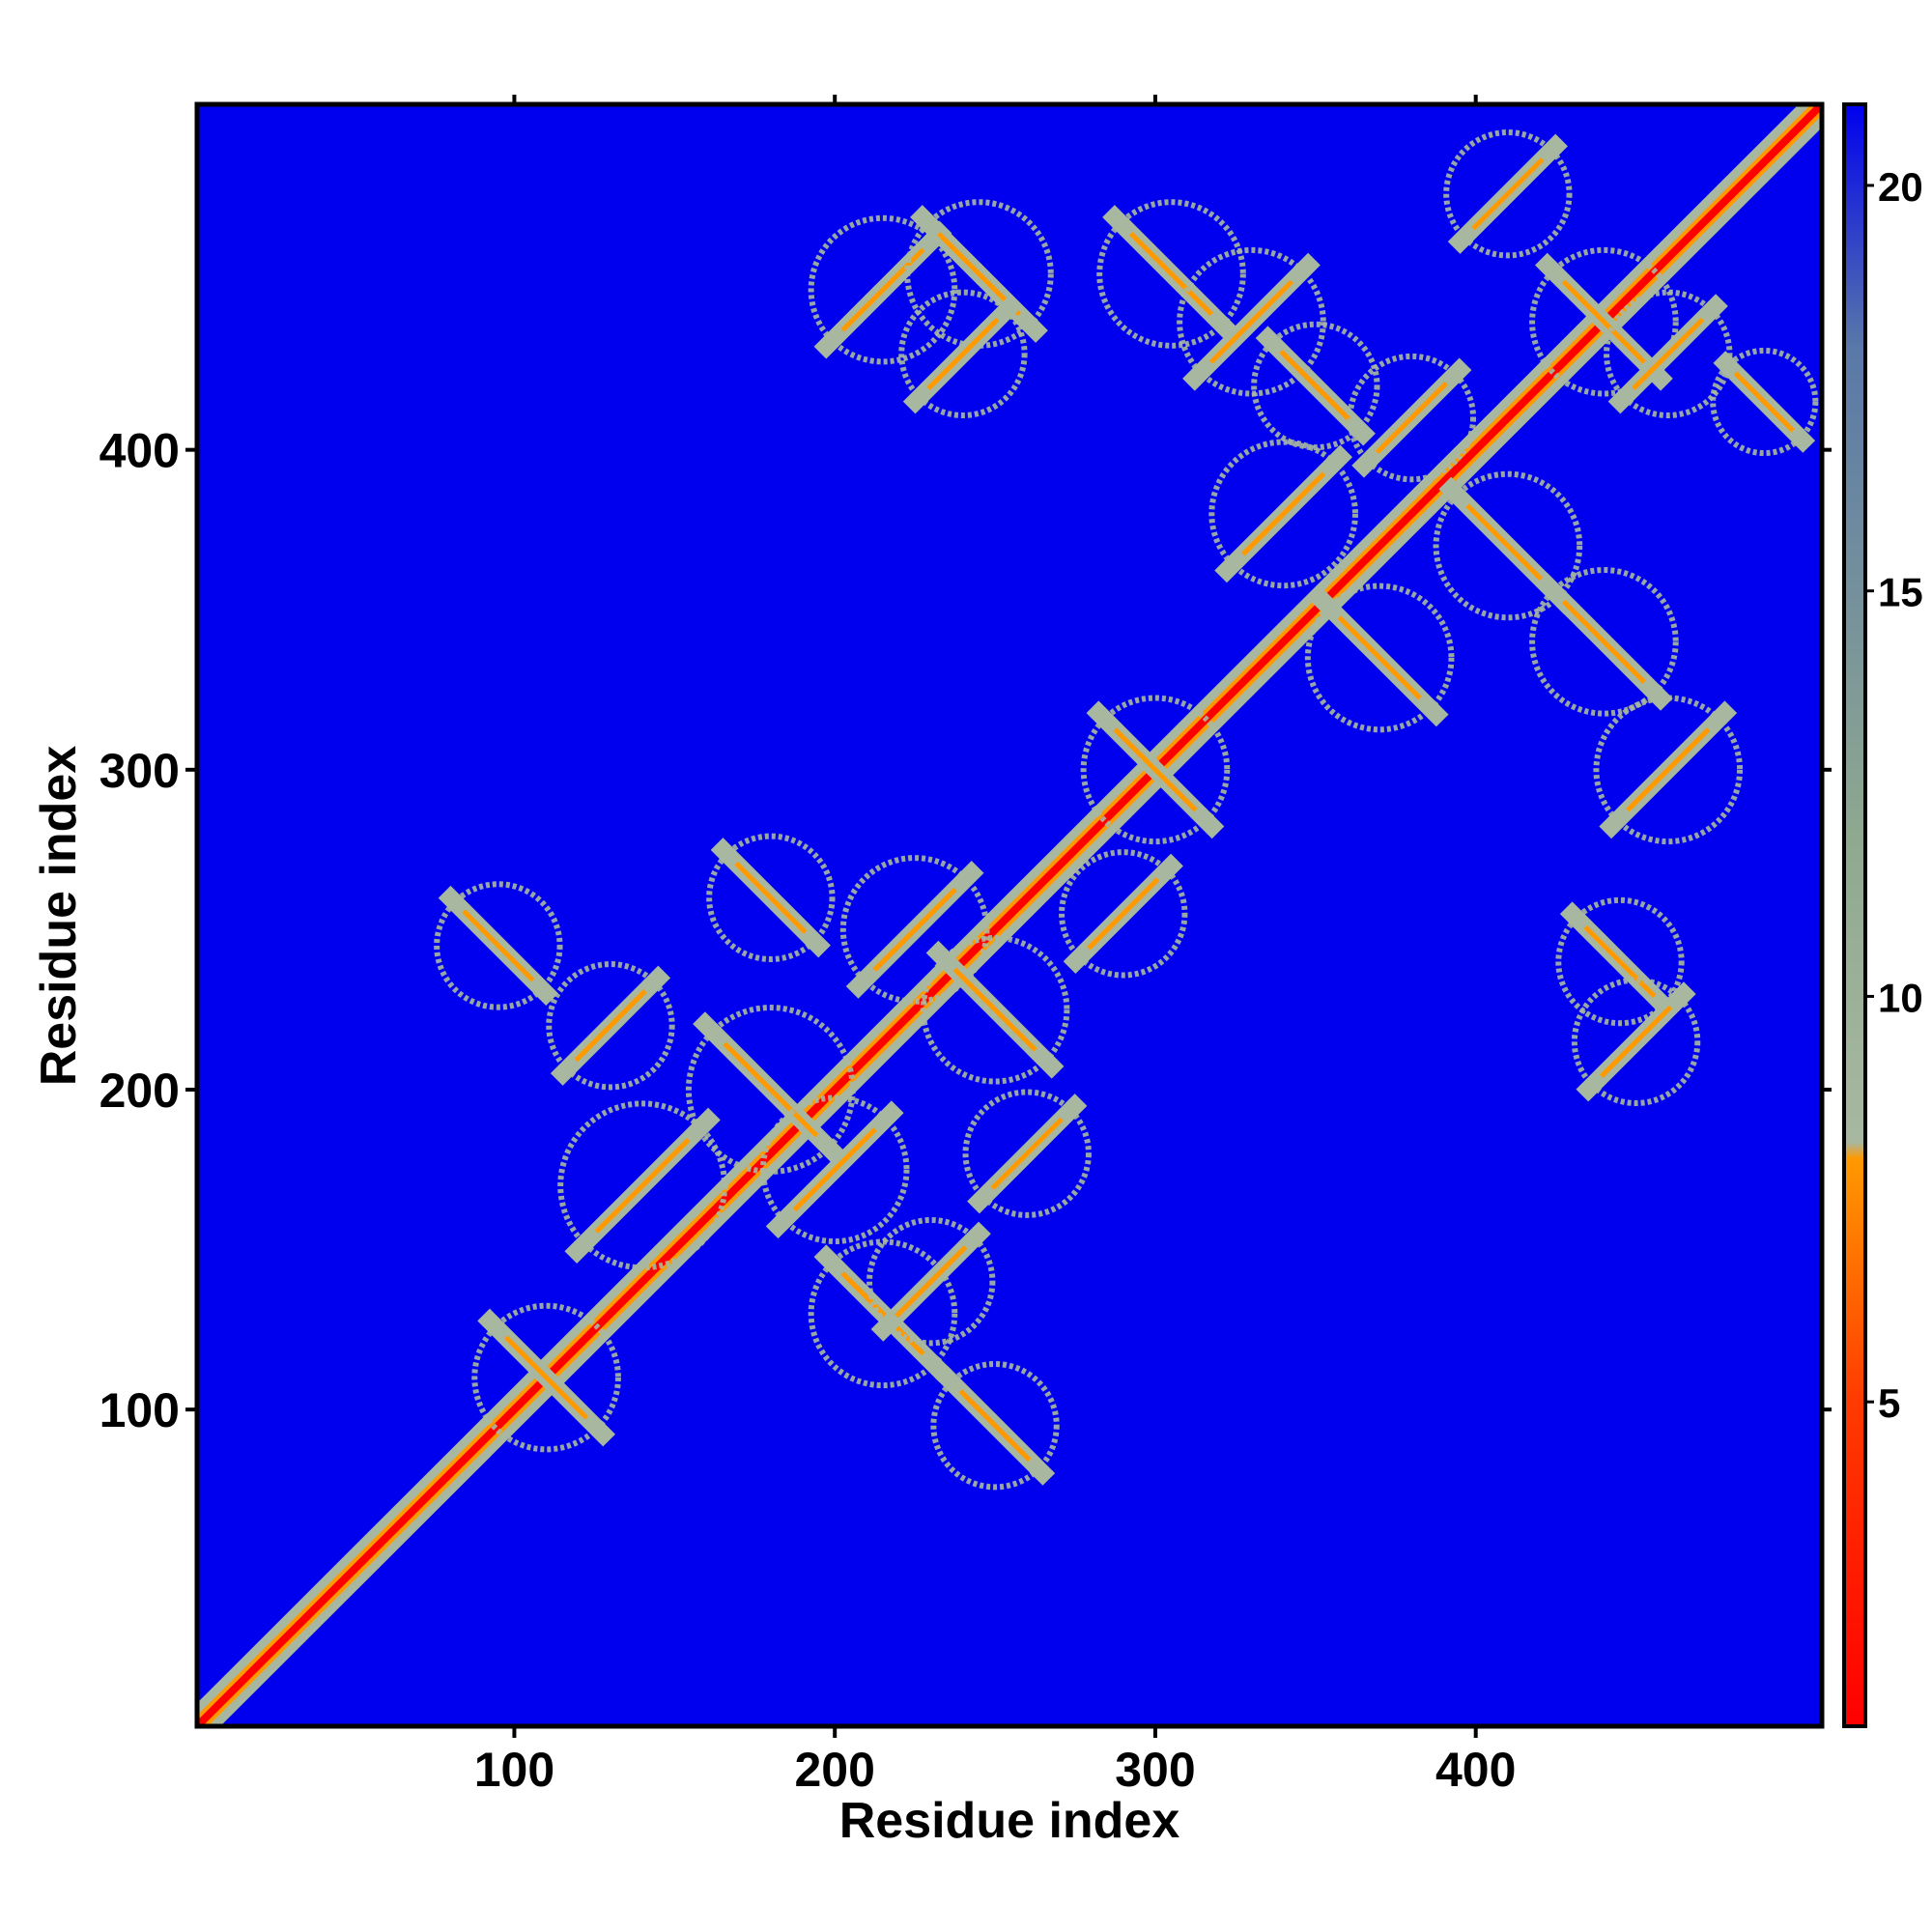 This screenshot has height=1932, width=1932. Describe the element at coordinates (834, 1770) in the screenshot. I see `x-tick-label: 200` at that location.